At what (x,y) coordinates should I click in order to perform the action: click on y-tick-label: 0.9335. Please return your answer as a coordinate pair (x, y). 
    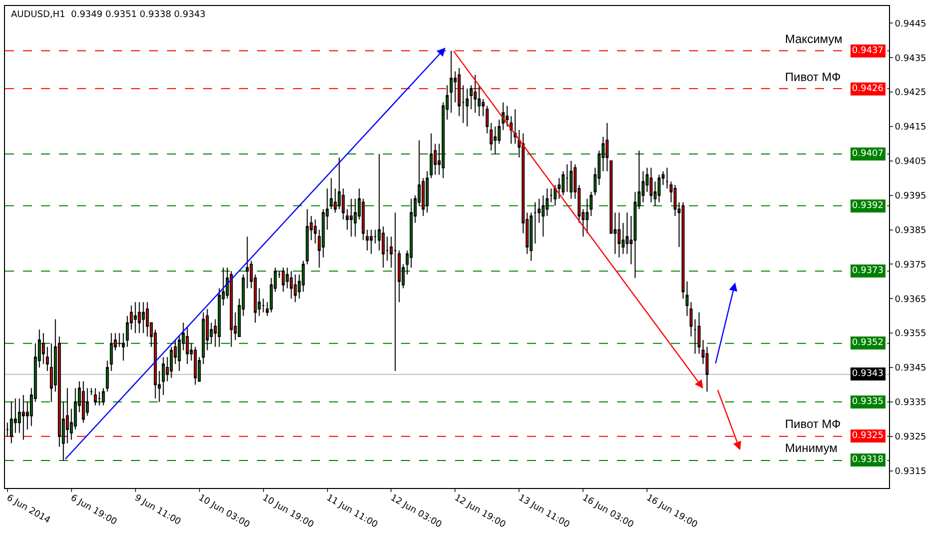
    Looking at the image, I should click on (910, 403).